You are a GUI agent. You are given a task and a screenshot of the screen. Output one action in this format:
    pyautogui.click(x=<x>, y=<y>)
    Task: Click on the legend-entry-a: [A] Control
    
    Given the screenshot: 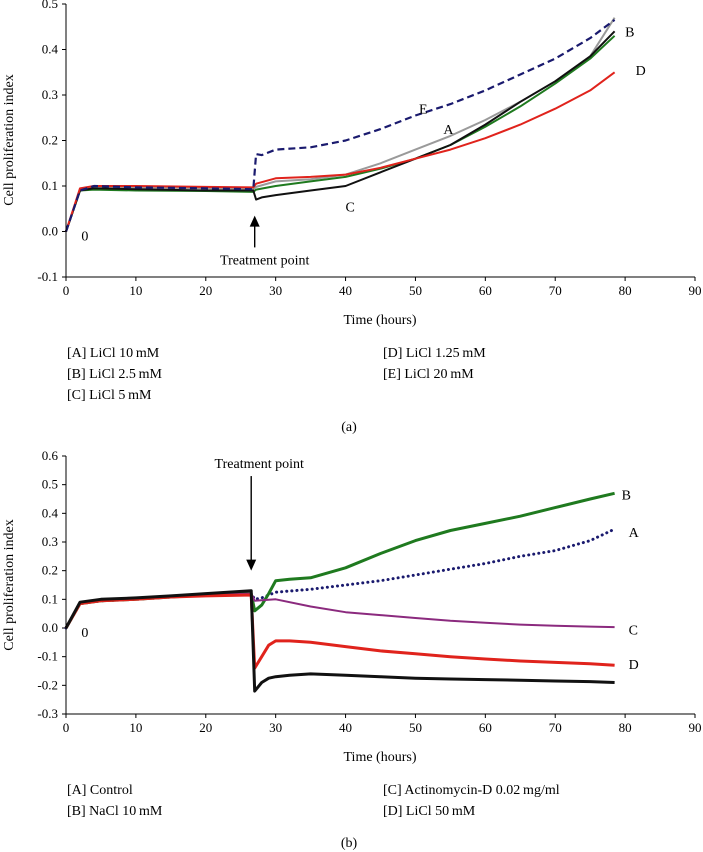 What is the action you would take?
    pyautogui.click(x=100, y=790)
    